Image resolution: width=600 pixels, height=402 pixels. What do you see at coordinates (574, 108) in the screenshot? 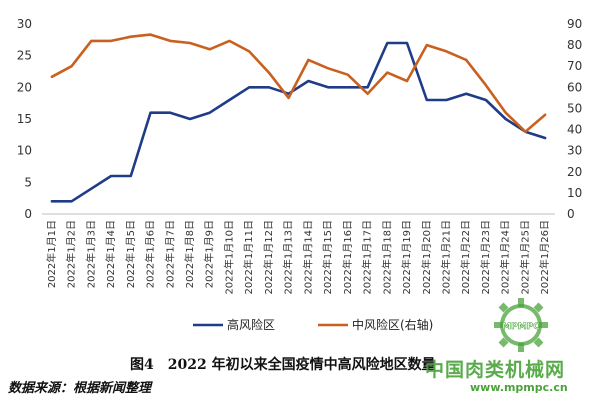
I see `y-right-tick-label: 50` at bounding box center [574, 108].